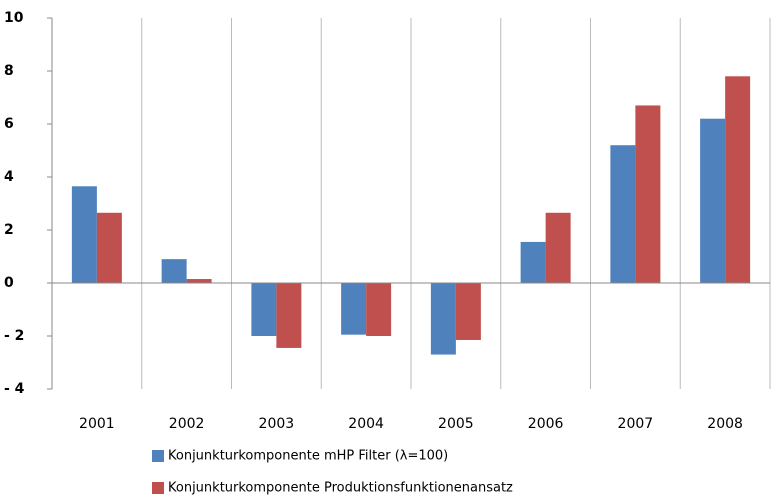 The width and height of the screenshot is (772, 495). Describe the element at coordinates (308, 456) in the screenshot. I see `legend-label: Konjunkturkomponente mHP Filter (λ=100)` at that location.